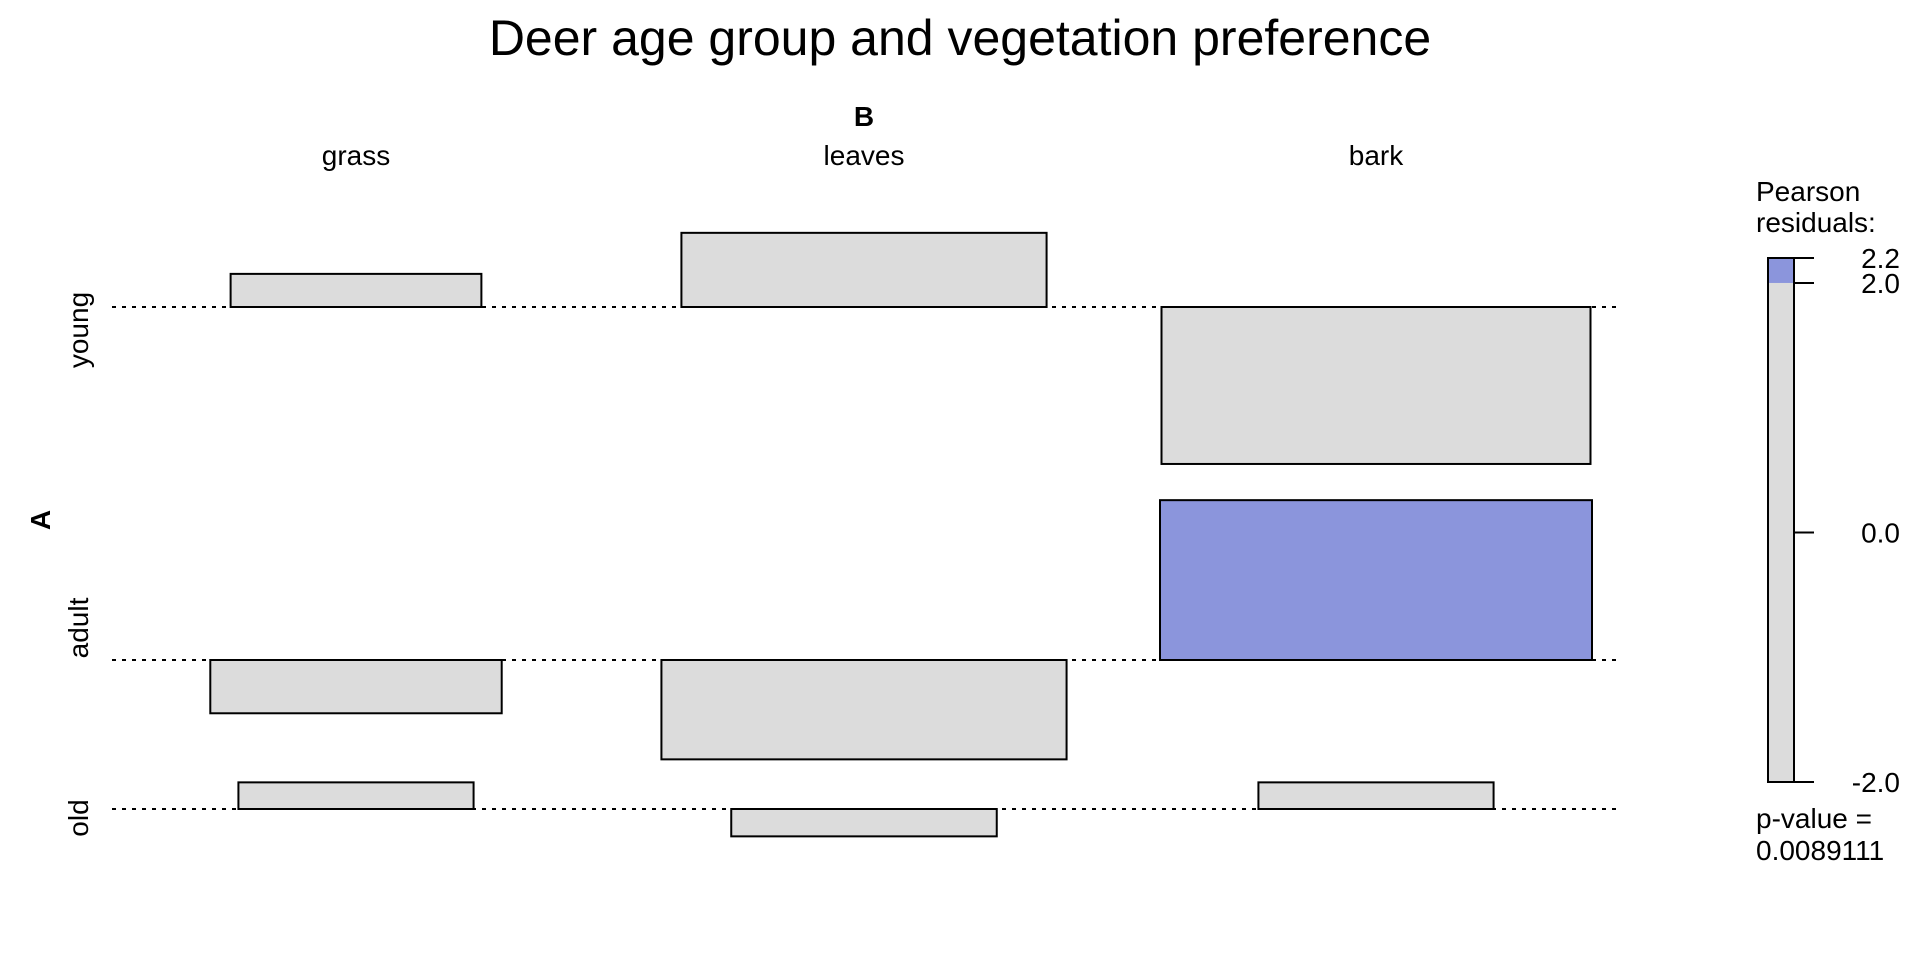  I want to click on chart-title: Deer age group and vegetation preference, so click(960, 38).